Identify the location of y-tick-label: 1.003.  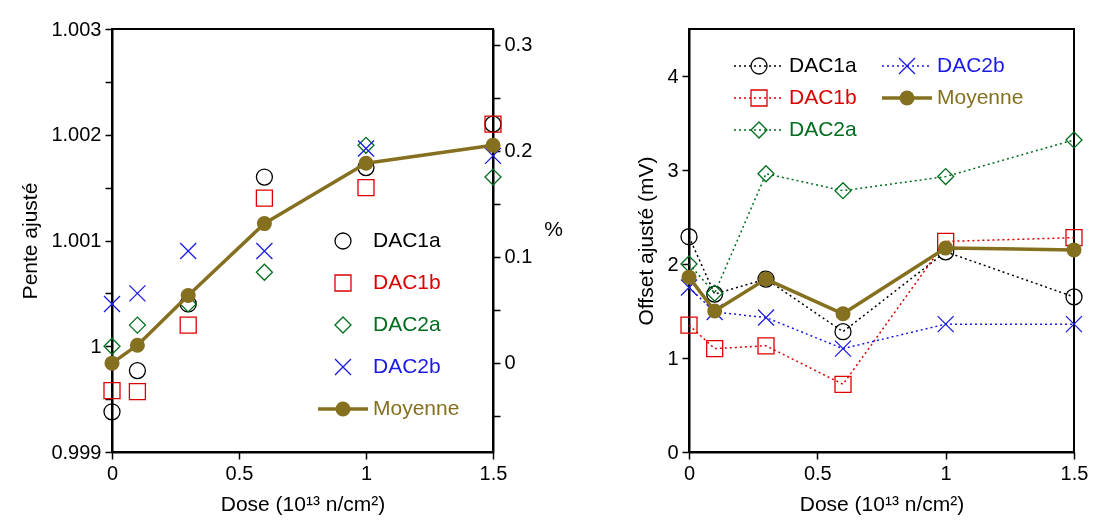
(76, 28).